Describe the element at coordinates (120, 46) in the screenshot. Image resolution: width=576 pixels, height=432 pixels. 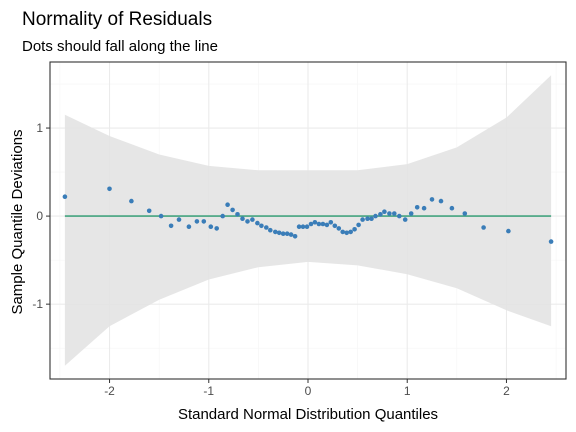
I see `chart-subtitle: Dots should fall along the line` at that location.